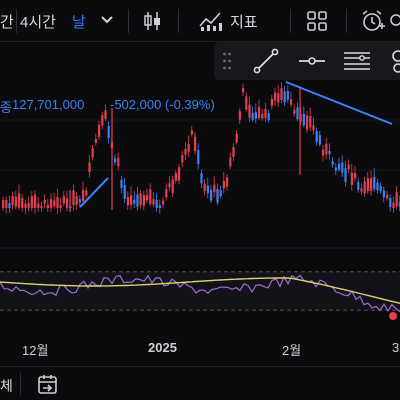 Image resolution: width=400 pixels, height=400 pixels. What do you see at coordinates (244, 21) in the screenshot?
I see `indicator-button: 지표` at bounding box center [244, 21].